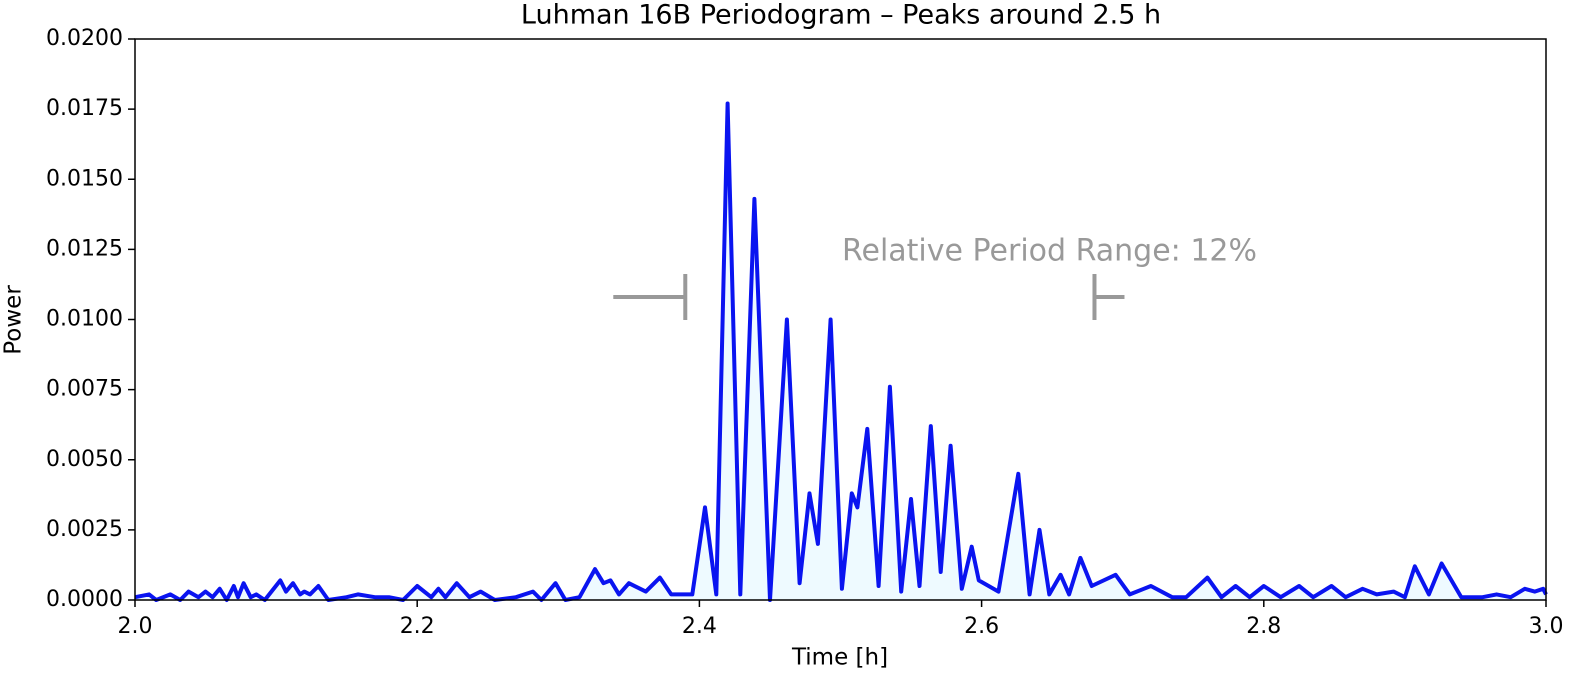 Image resolution: width=1570 pixels, height=674 pixels. I want to click on x-tick-label: 2.8, so click(1263, 626).